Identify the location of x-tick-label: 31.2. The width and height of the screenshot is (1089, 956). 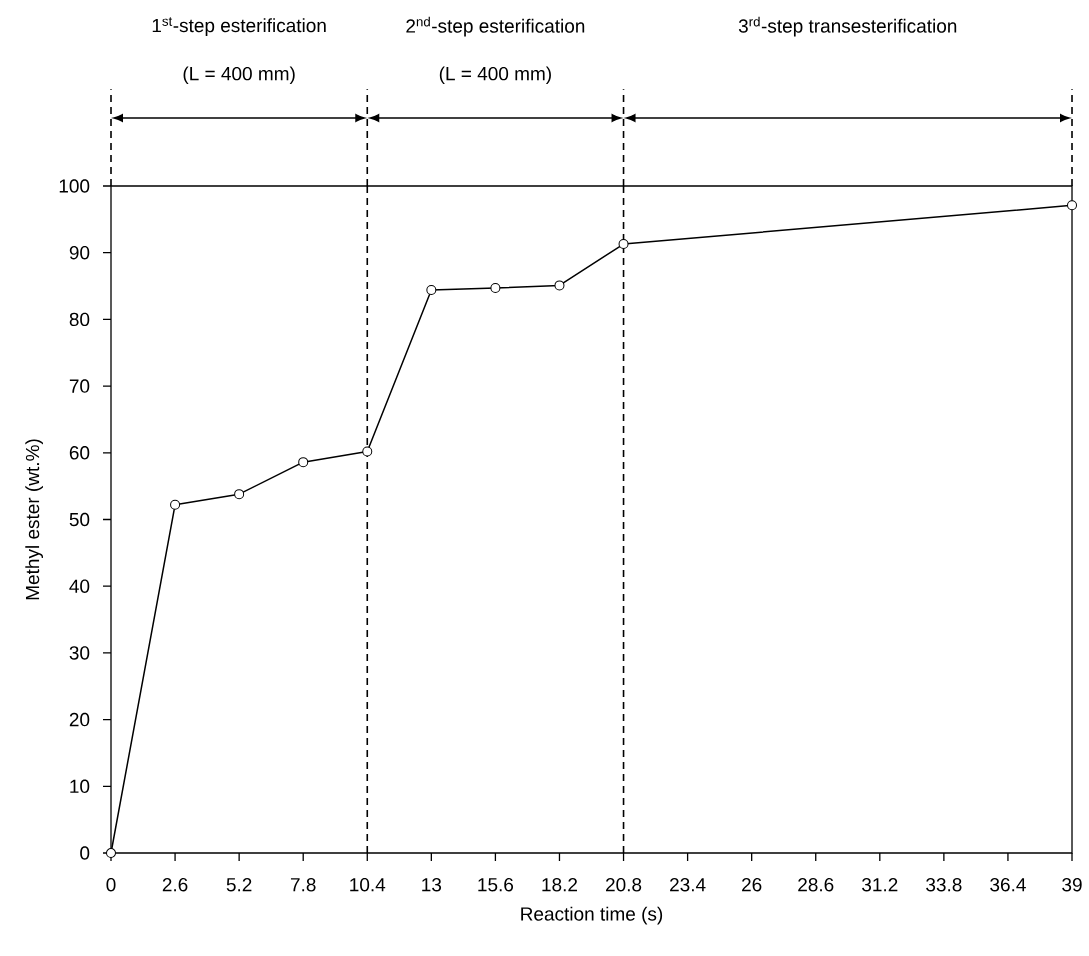
(880, 884).